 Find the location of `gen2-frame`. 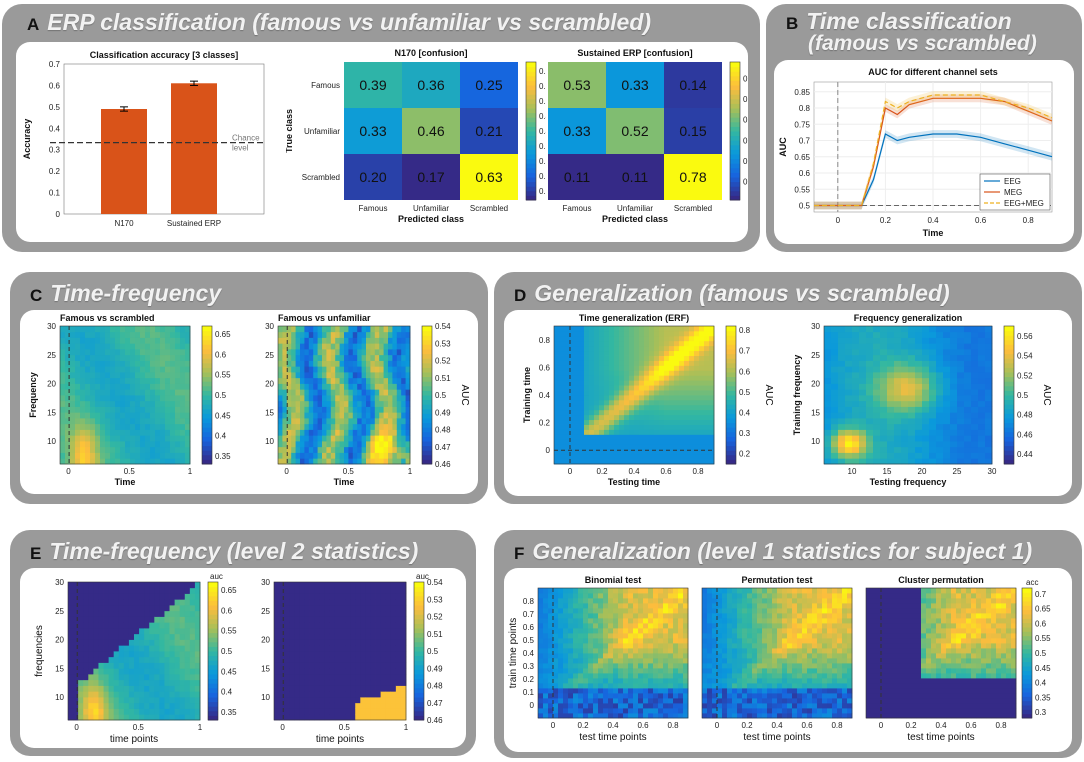

gen2-frame is located at coordinates (908, 395).